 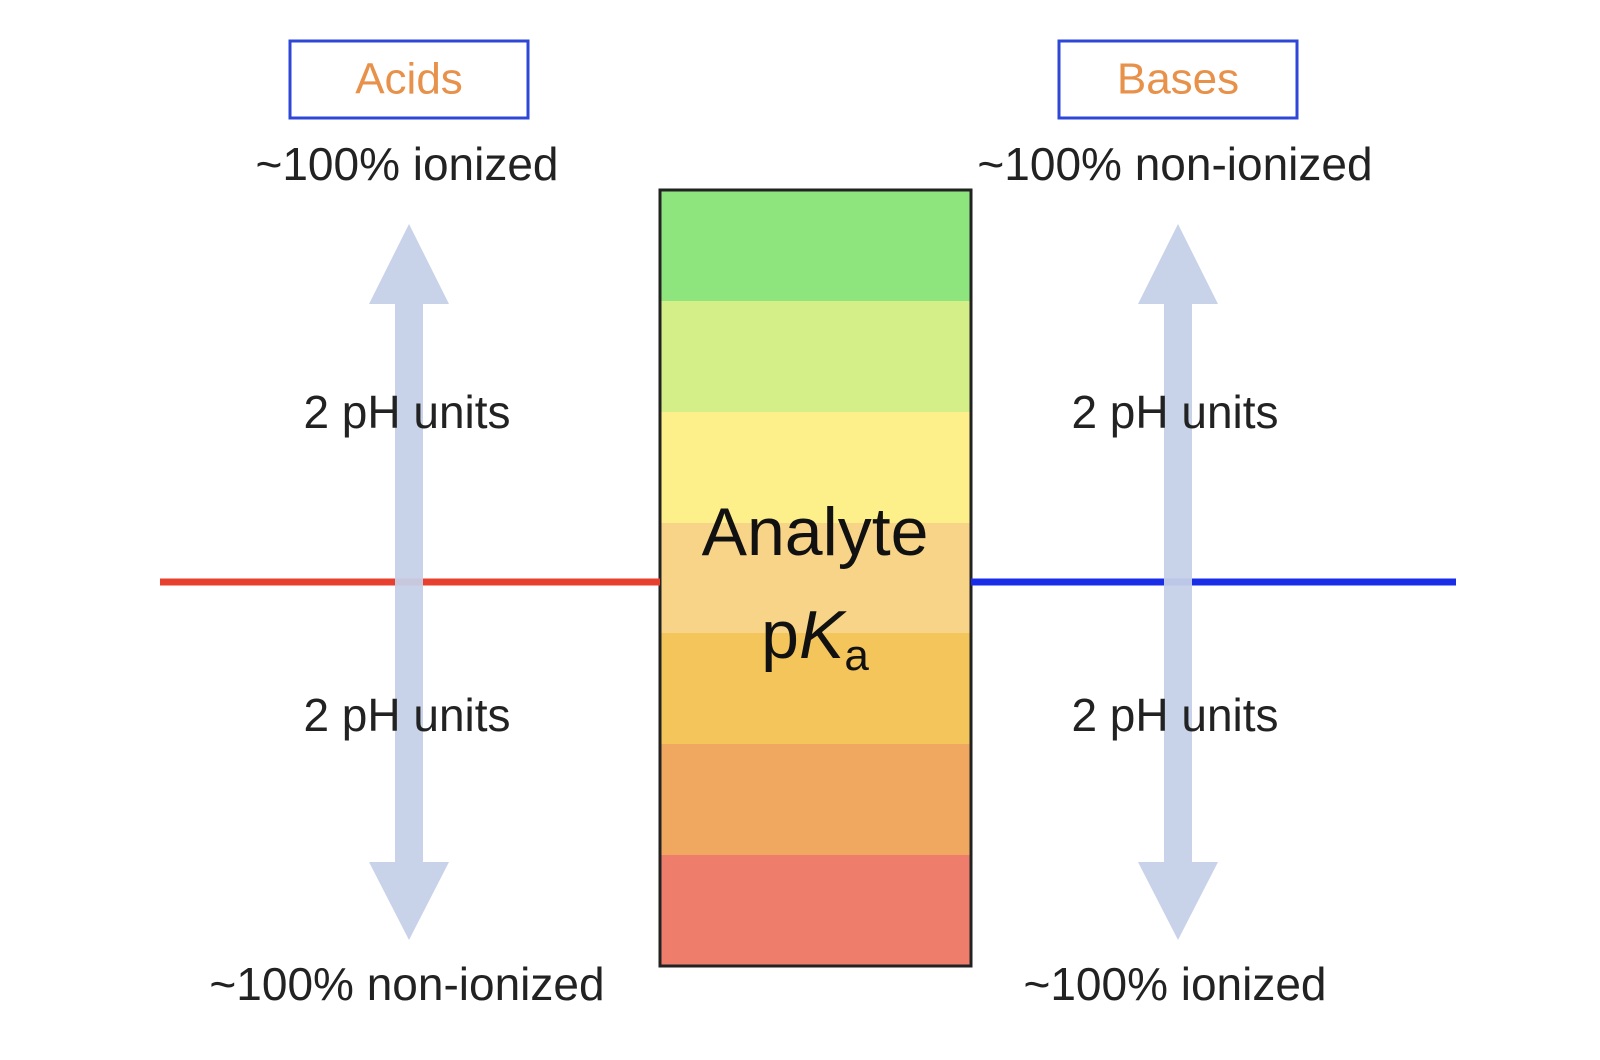 What do you see at coordinates (406, 715) in the screenshot?
I see `acids-lower-span: 2 pH units` at bounding box center [406, 715].